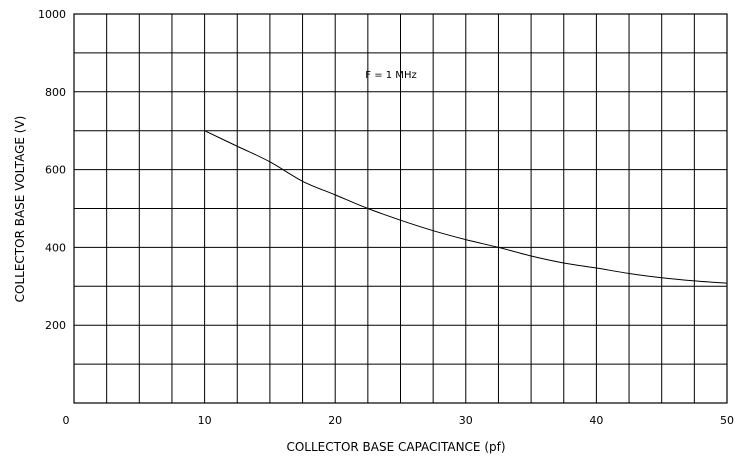 This screenshot has height=459, width=736. Describe the element at coordinates (55, 92) in the screenshot. I see `y-tick-label: 800` at that location.